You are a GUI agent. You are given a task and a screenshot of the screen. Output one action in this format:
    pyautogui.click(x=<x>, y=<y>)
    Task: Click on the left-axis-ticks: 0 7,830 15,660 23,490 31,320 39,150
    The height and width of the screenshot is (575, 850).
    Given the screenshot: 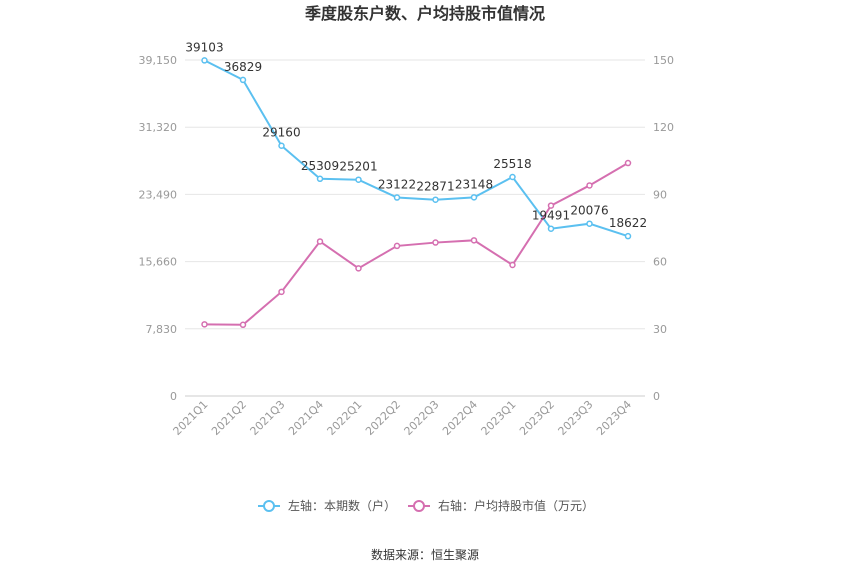 What is the action you would take?
    pyautogui.click(x=158, y=228)
    